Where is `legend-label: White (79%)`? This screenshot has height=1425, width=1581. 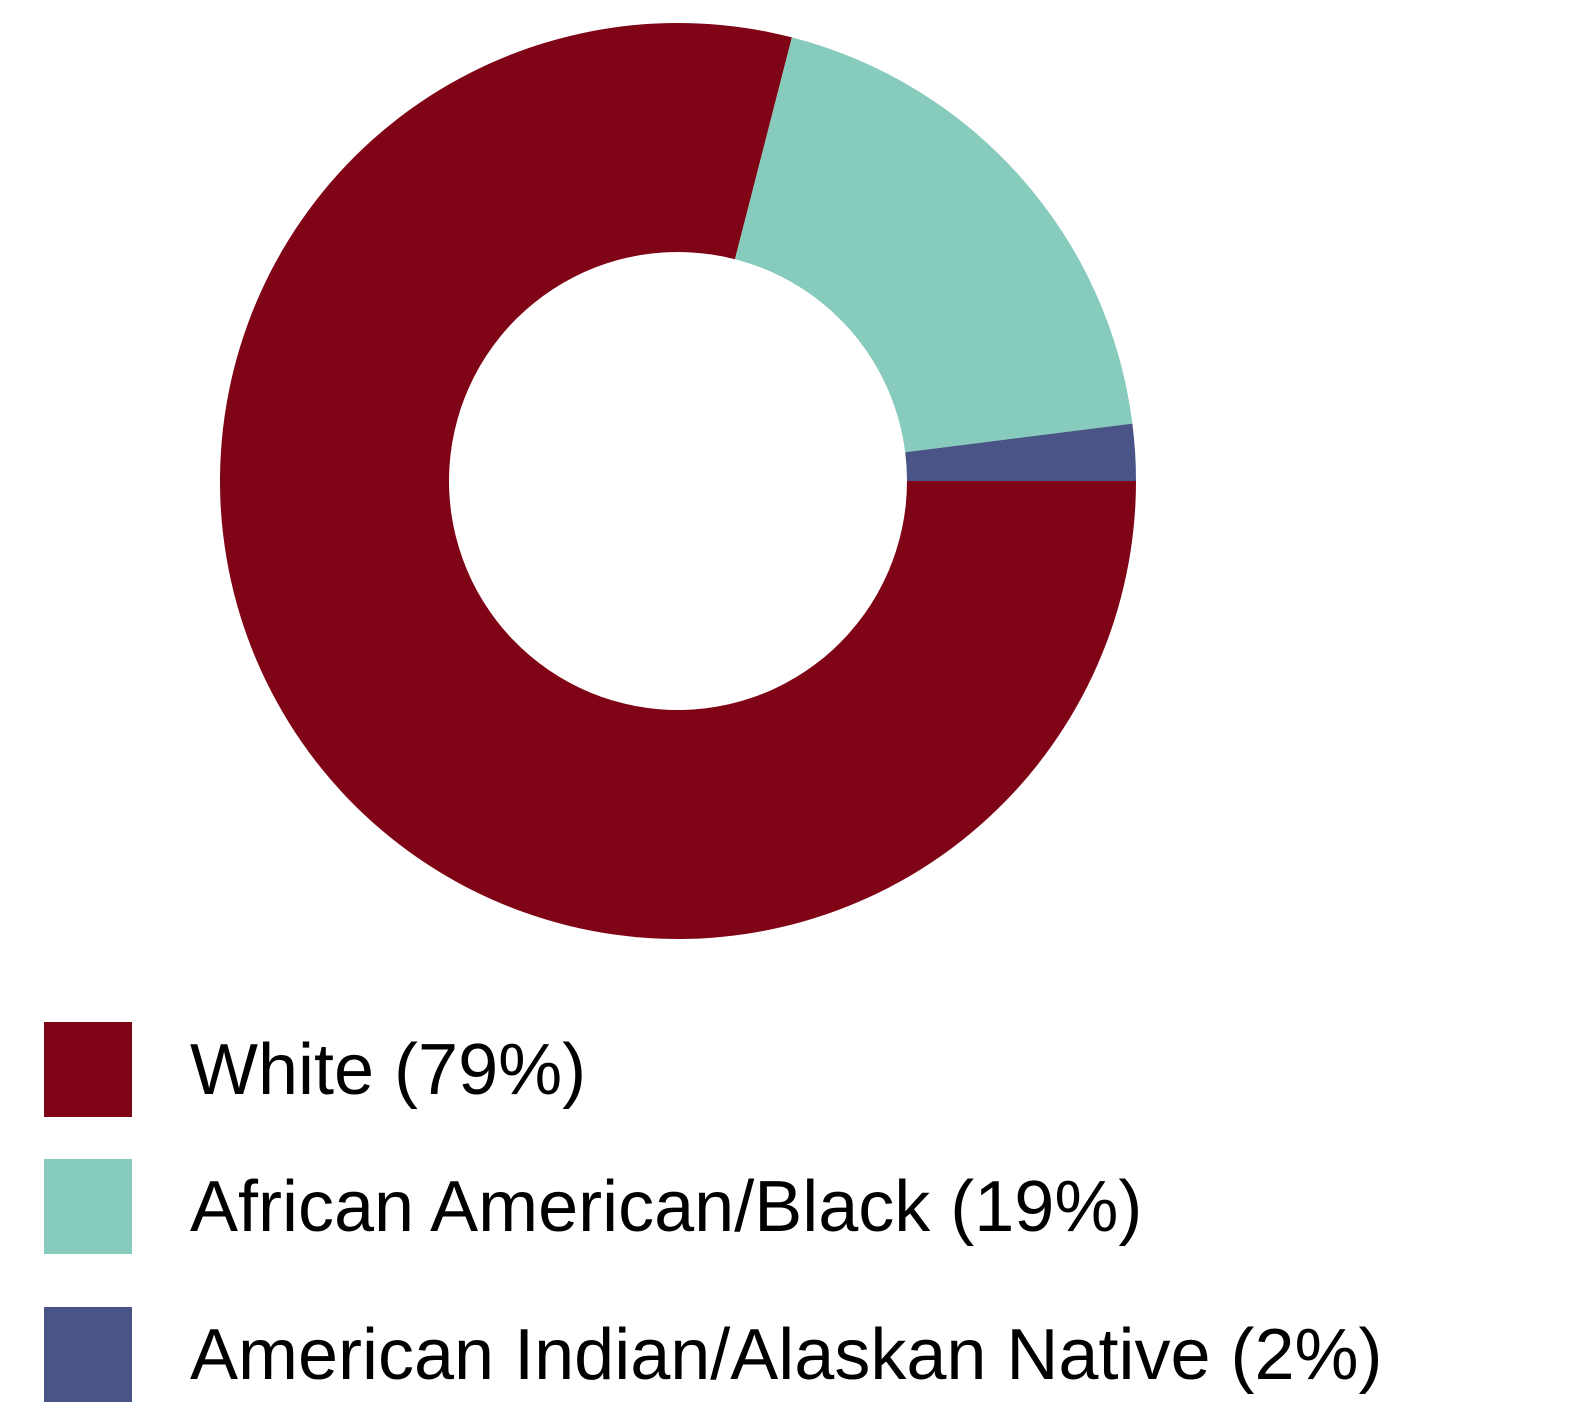
legend-label: White (79%) is located at coordinates (388, 1070).